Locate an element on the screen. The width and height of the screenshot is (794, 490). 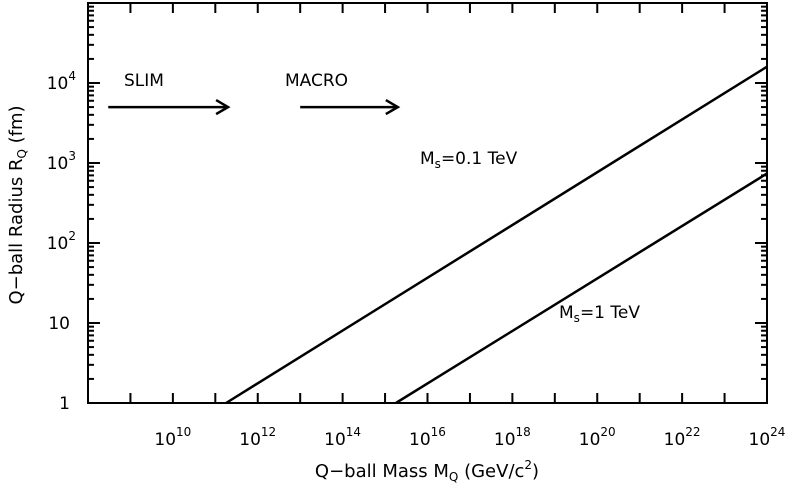
x-tick-label: 1022 is located at coordinates (682, 437).